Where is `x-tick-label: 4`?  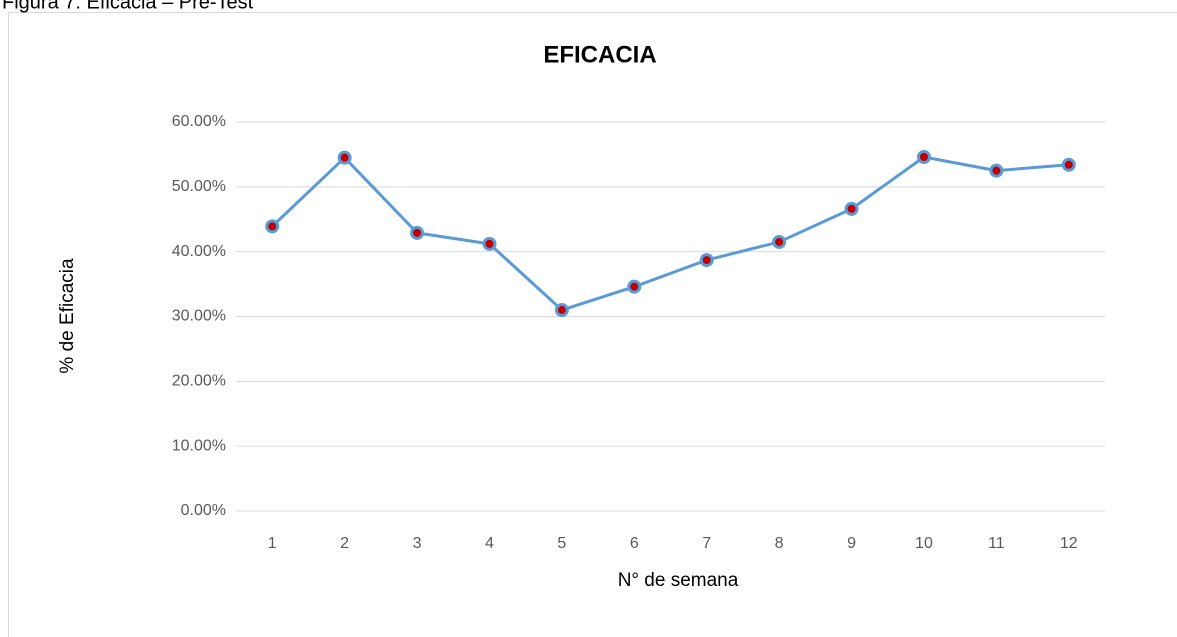 x-tick-label: 4 is located at coordinates (489, 543).